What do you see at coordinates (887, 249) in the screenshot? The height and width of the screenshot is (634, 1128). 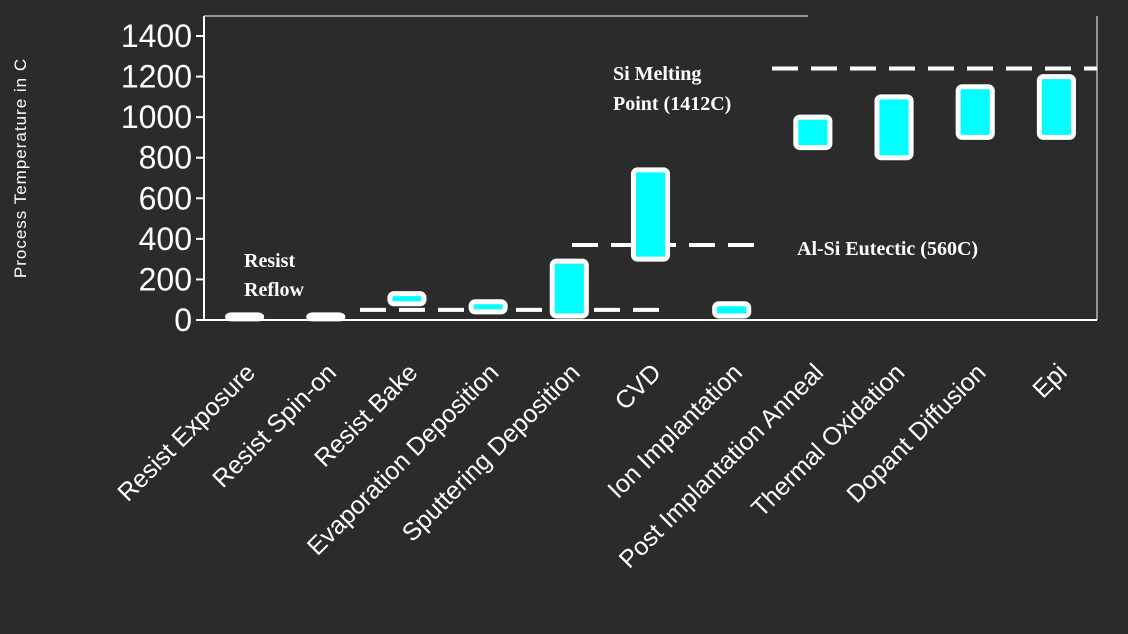 I see `al-si-eutectic-annotation: Al-Si Eutectic (560C)` at bounding box center [887, 249].